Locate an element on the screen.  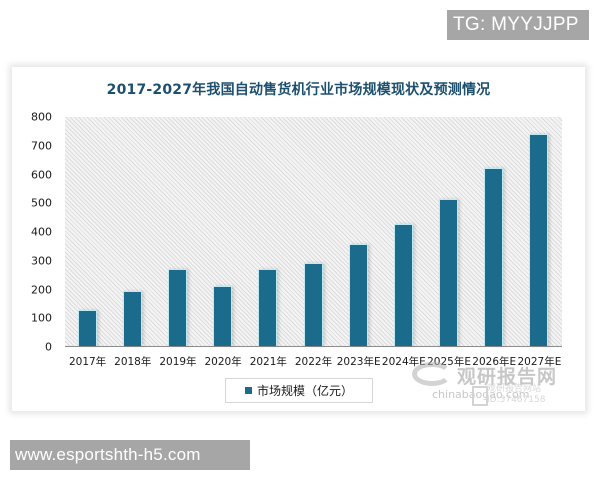
y-tick-label: 800 is located at coordinates (41, 117).